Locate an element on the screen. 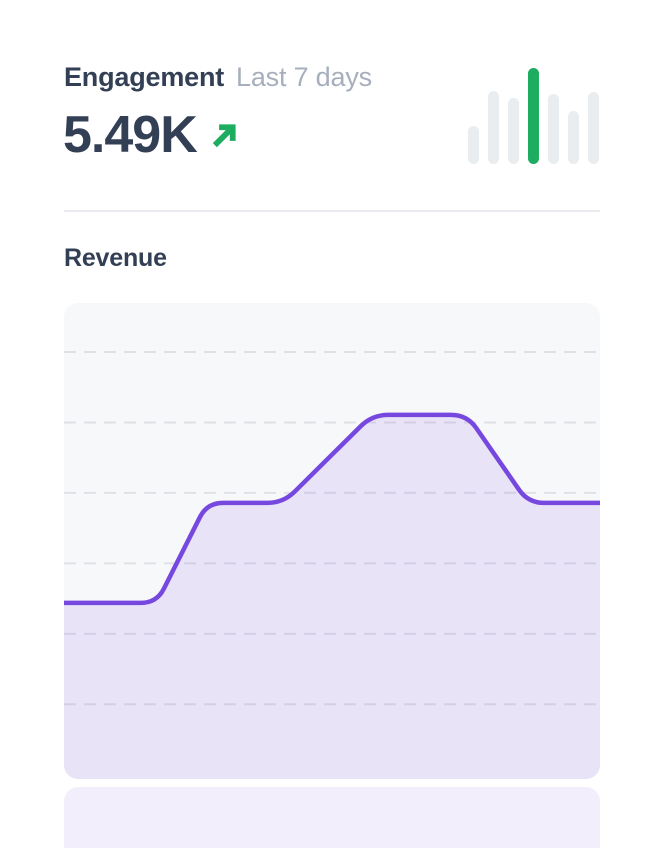 The image size is (664, 848). sparkline-bar-highlight is located at coordinates (533, 116).